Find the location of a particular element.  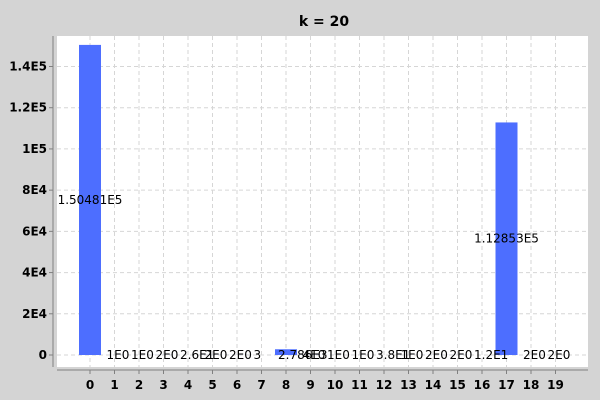

y-tick-label: 1.2E5 is located at coordinates (28, 108).